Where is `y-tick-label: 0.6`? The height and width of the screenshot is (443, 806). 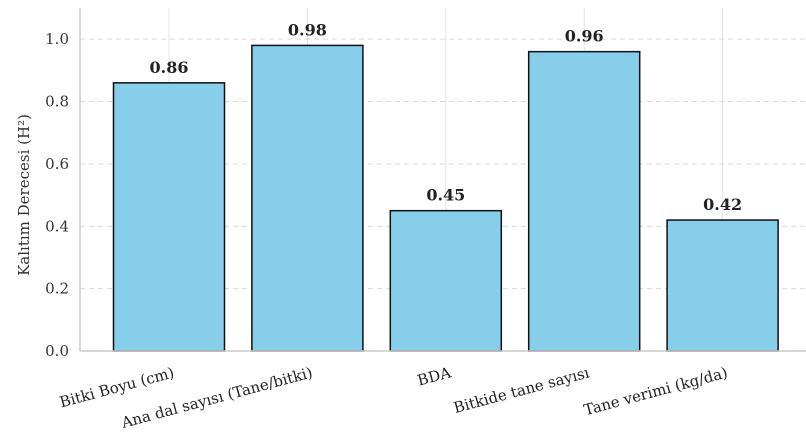
y-tick-label: 0.6 is located at coordinates (57, 164).